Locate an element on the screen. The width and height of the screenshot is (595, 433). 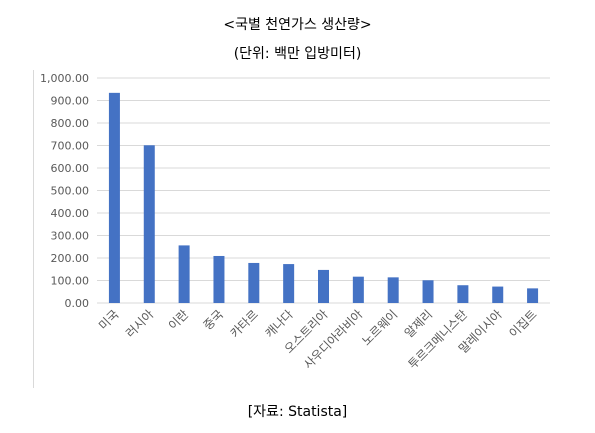
chart-title: <국별 천연가스 생산량> is located at coordinates (297, 25).